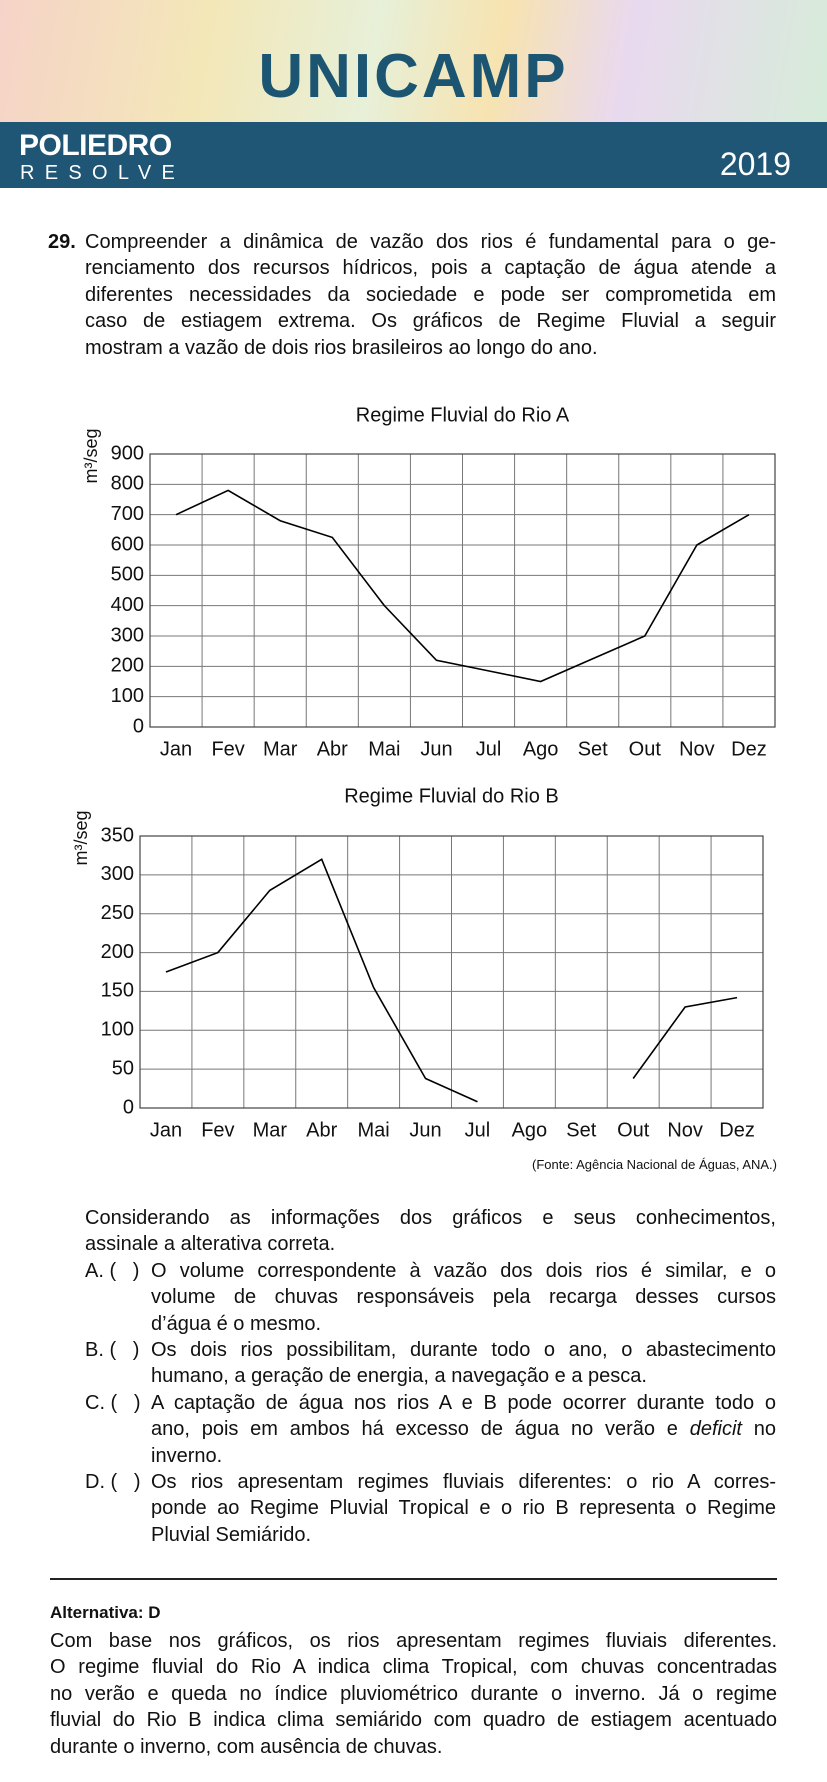  Describe the element at coordinates (117, 835) in the screenshot. I see `y-tick-label: 350` at that location.